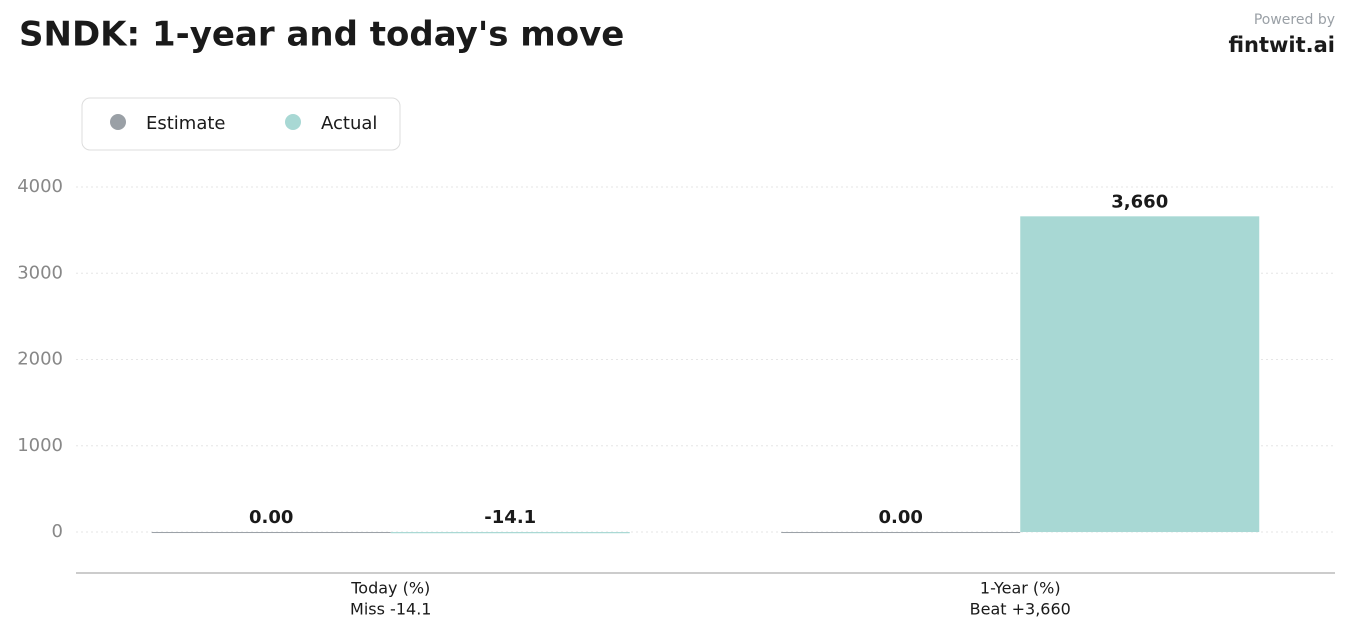 The width and height of the screenshot is (1347, 631). I want to click on x-tick-label: Today (%), so click(390, 588).